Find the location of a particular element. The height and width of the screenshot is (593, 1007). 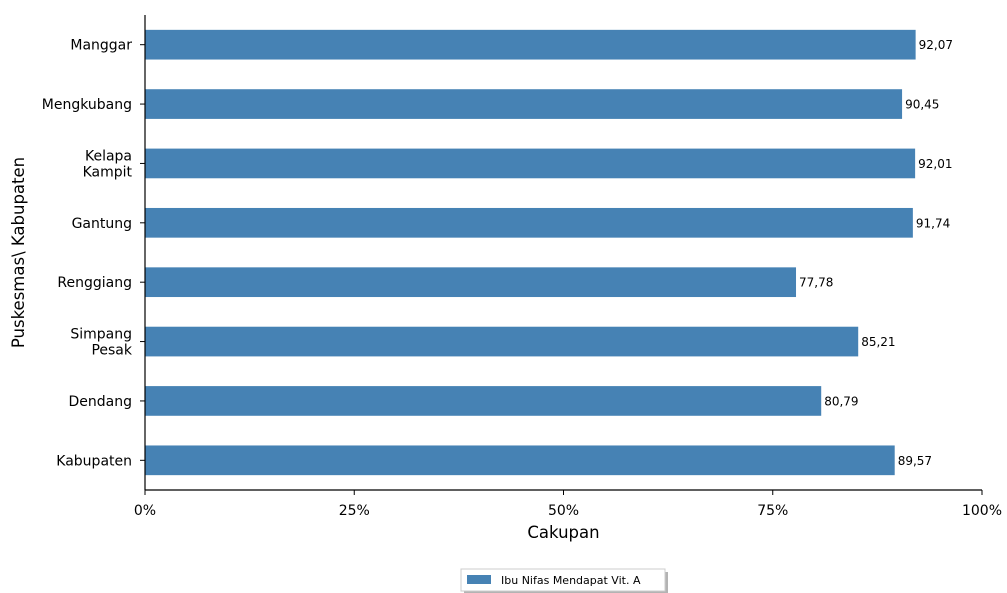

y-tick-label: Dendang is located at coordinates (101, 402).